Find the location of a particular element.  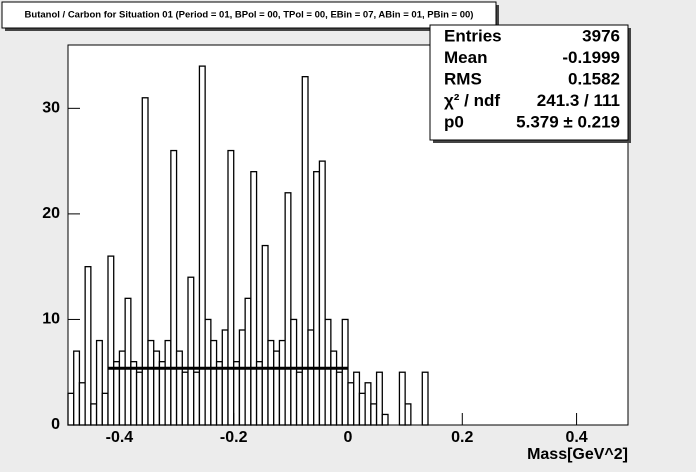

x-tick-label: 0.4 is located at coordinates (576, 437).